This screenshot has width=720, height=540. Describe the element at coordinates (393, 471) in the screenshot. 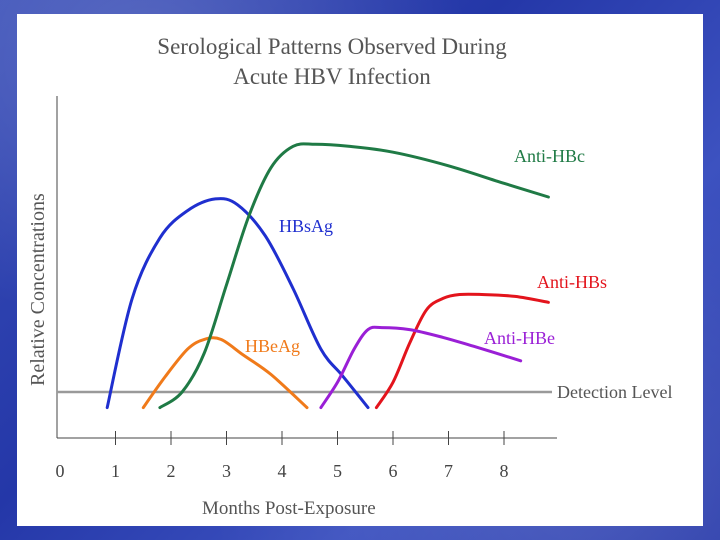

I see `x-tick-label: 6` at that location.